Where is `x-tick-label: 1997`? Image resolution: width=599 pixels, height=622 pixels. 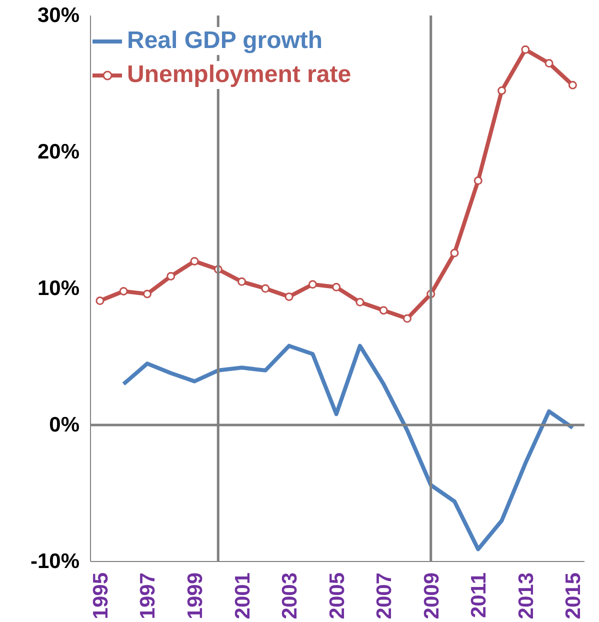
x-tick-label: 1997 is located at coordinates (148, 596).